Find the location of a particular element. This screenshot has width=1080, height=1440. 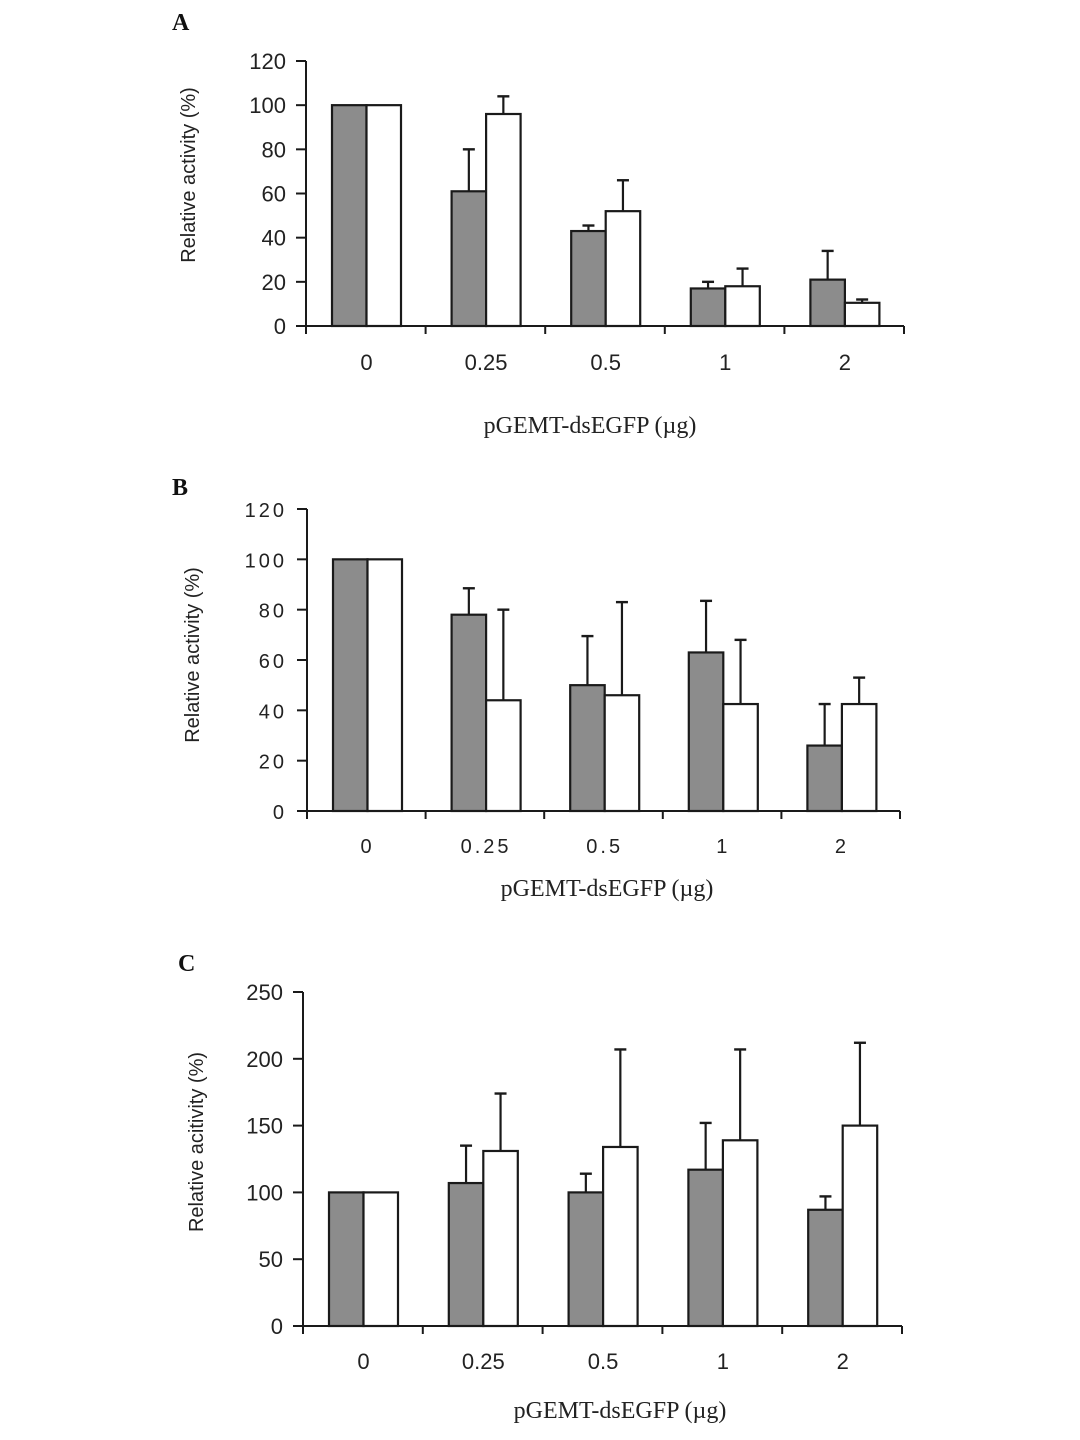

x-axis-label-a: pGEMT-dsEGFP (µg) is located at coordinates (590, 426).